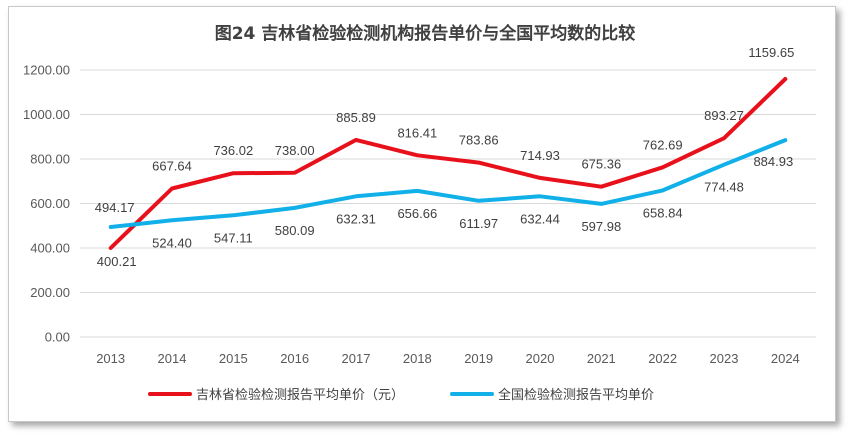 The height and width of the screenshot is (434, 849). What do you see at coordinates (540, 358) in the screenshot?
I see `x-tick-label: 2020` at bounding box center [540, 358].